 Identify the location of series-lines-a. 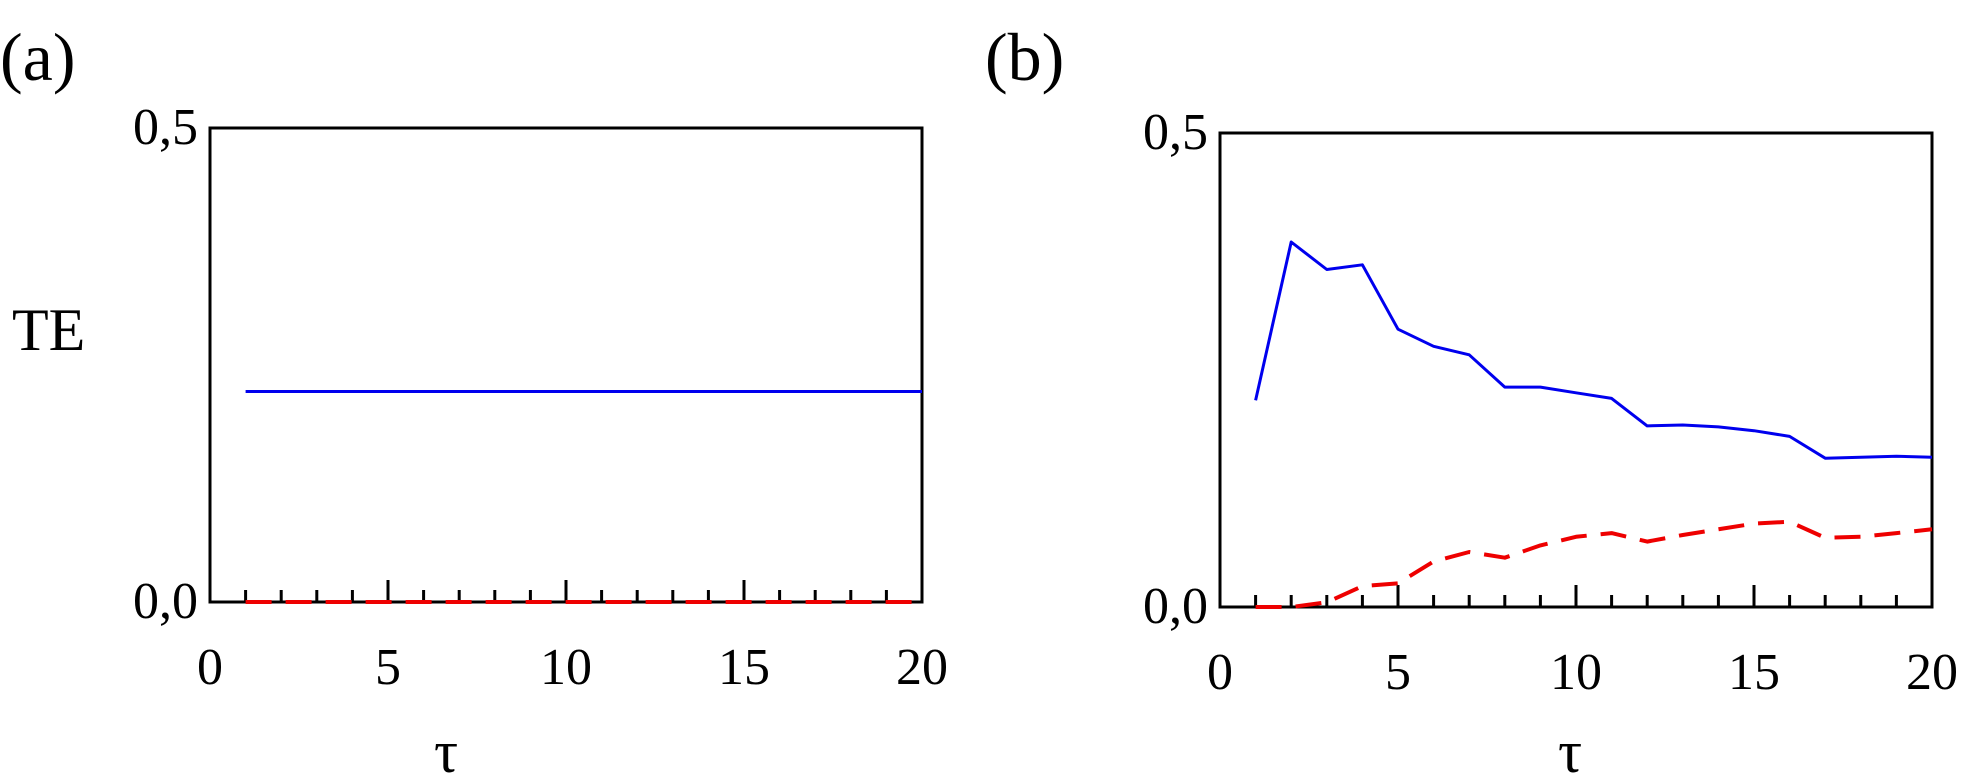
(583, 497).